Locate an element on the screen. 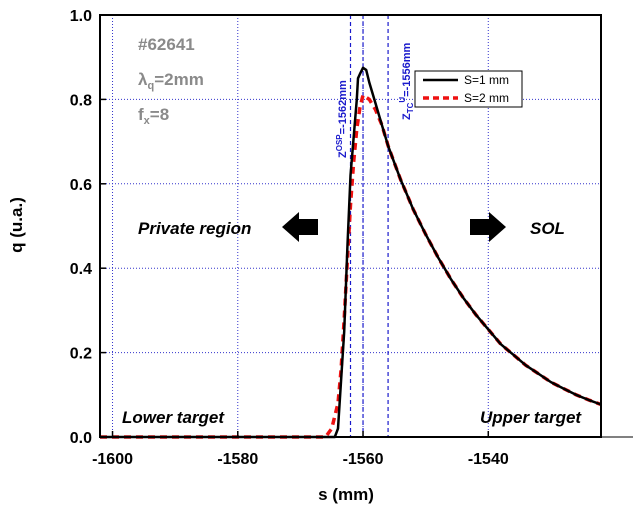 Image resolution: width=642 pixels, height=510 pixels. lower-target-label: Lower target is located at coordinates (173, 417).